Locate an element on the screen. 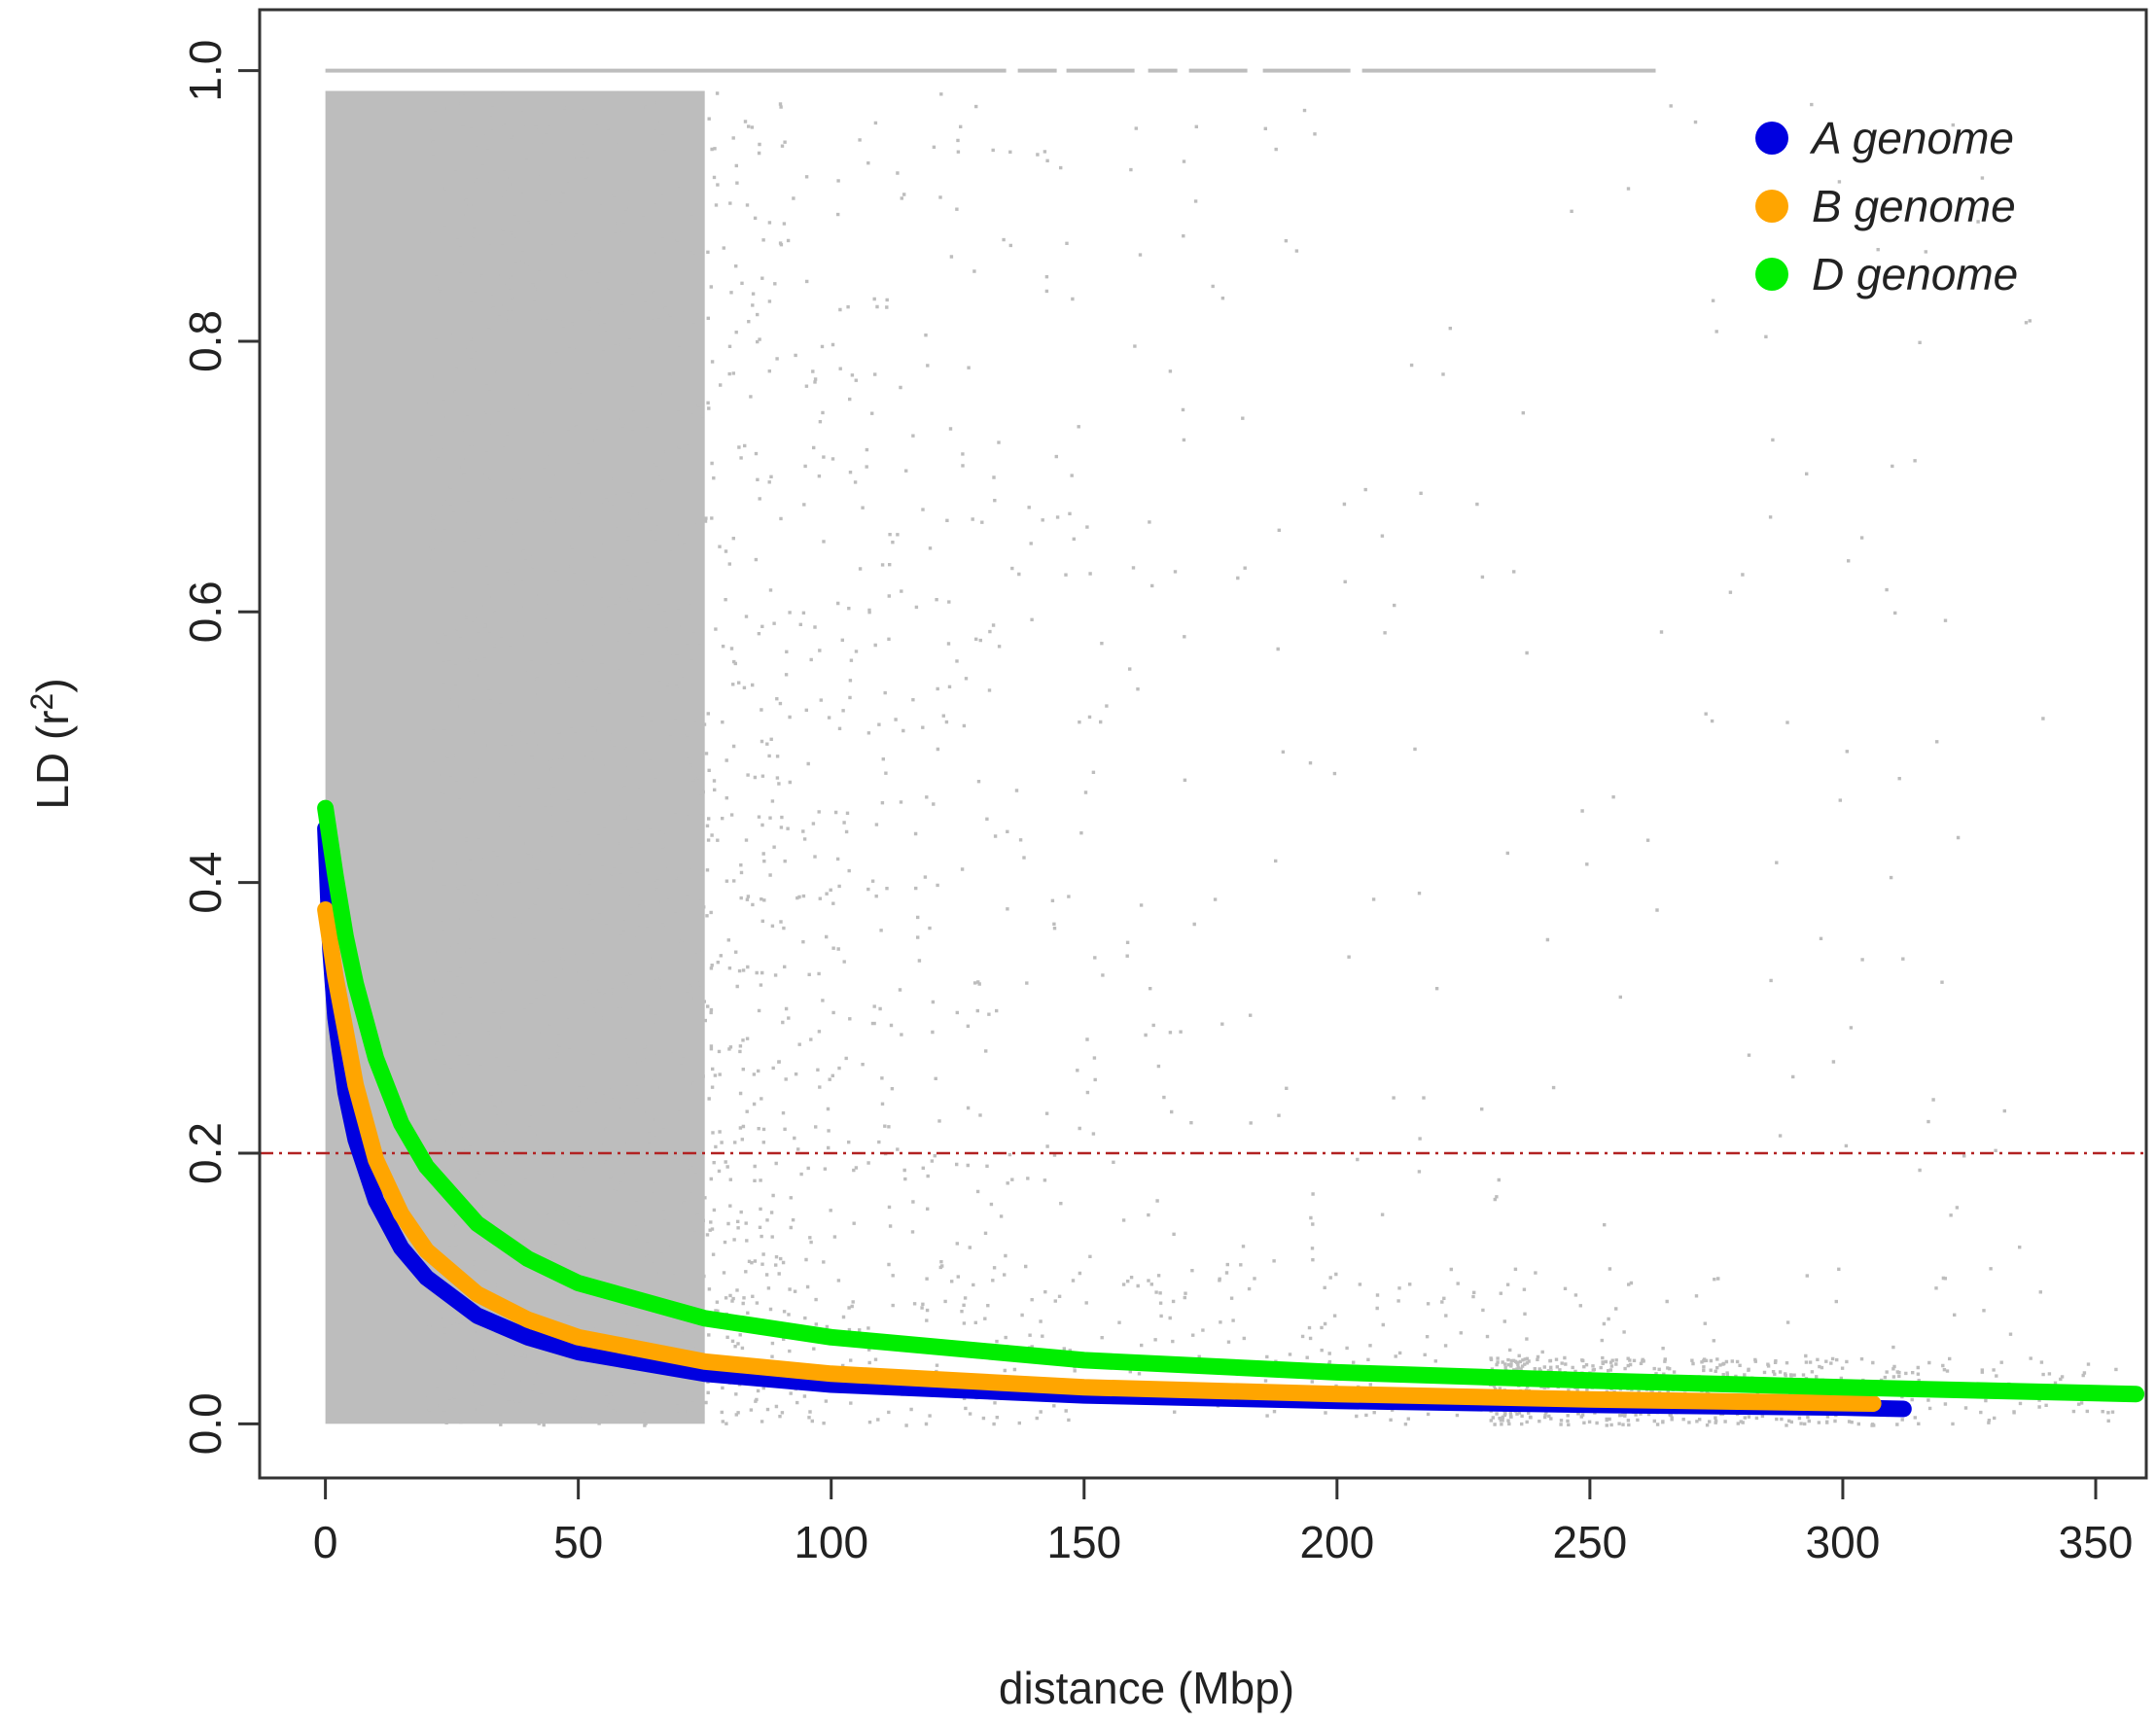 The width and height of the screenshot is (2156, 1722). y-tick-label: 1.0 is located at coordinates (205, 71).